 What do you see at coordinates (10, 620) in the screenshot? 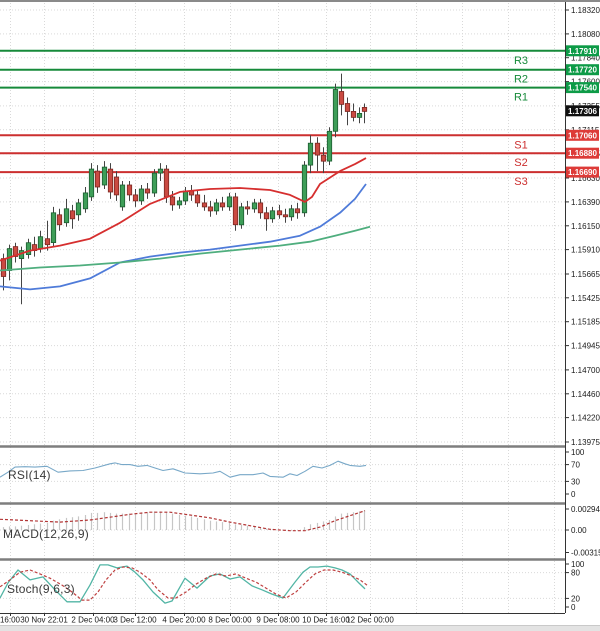
I see `time-tick-label: 16:00` at bounding box center [10, 620].